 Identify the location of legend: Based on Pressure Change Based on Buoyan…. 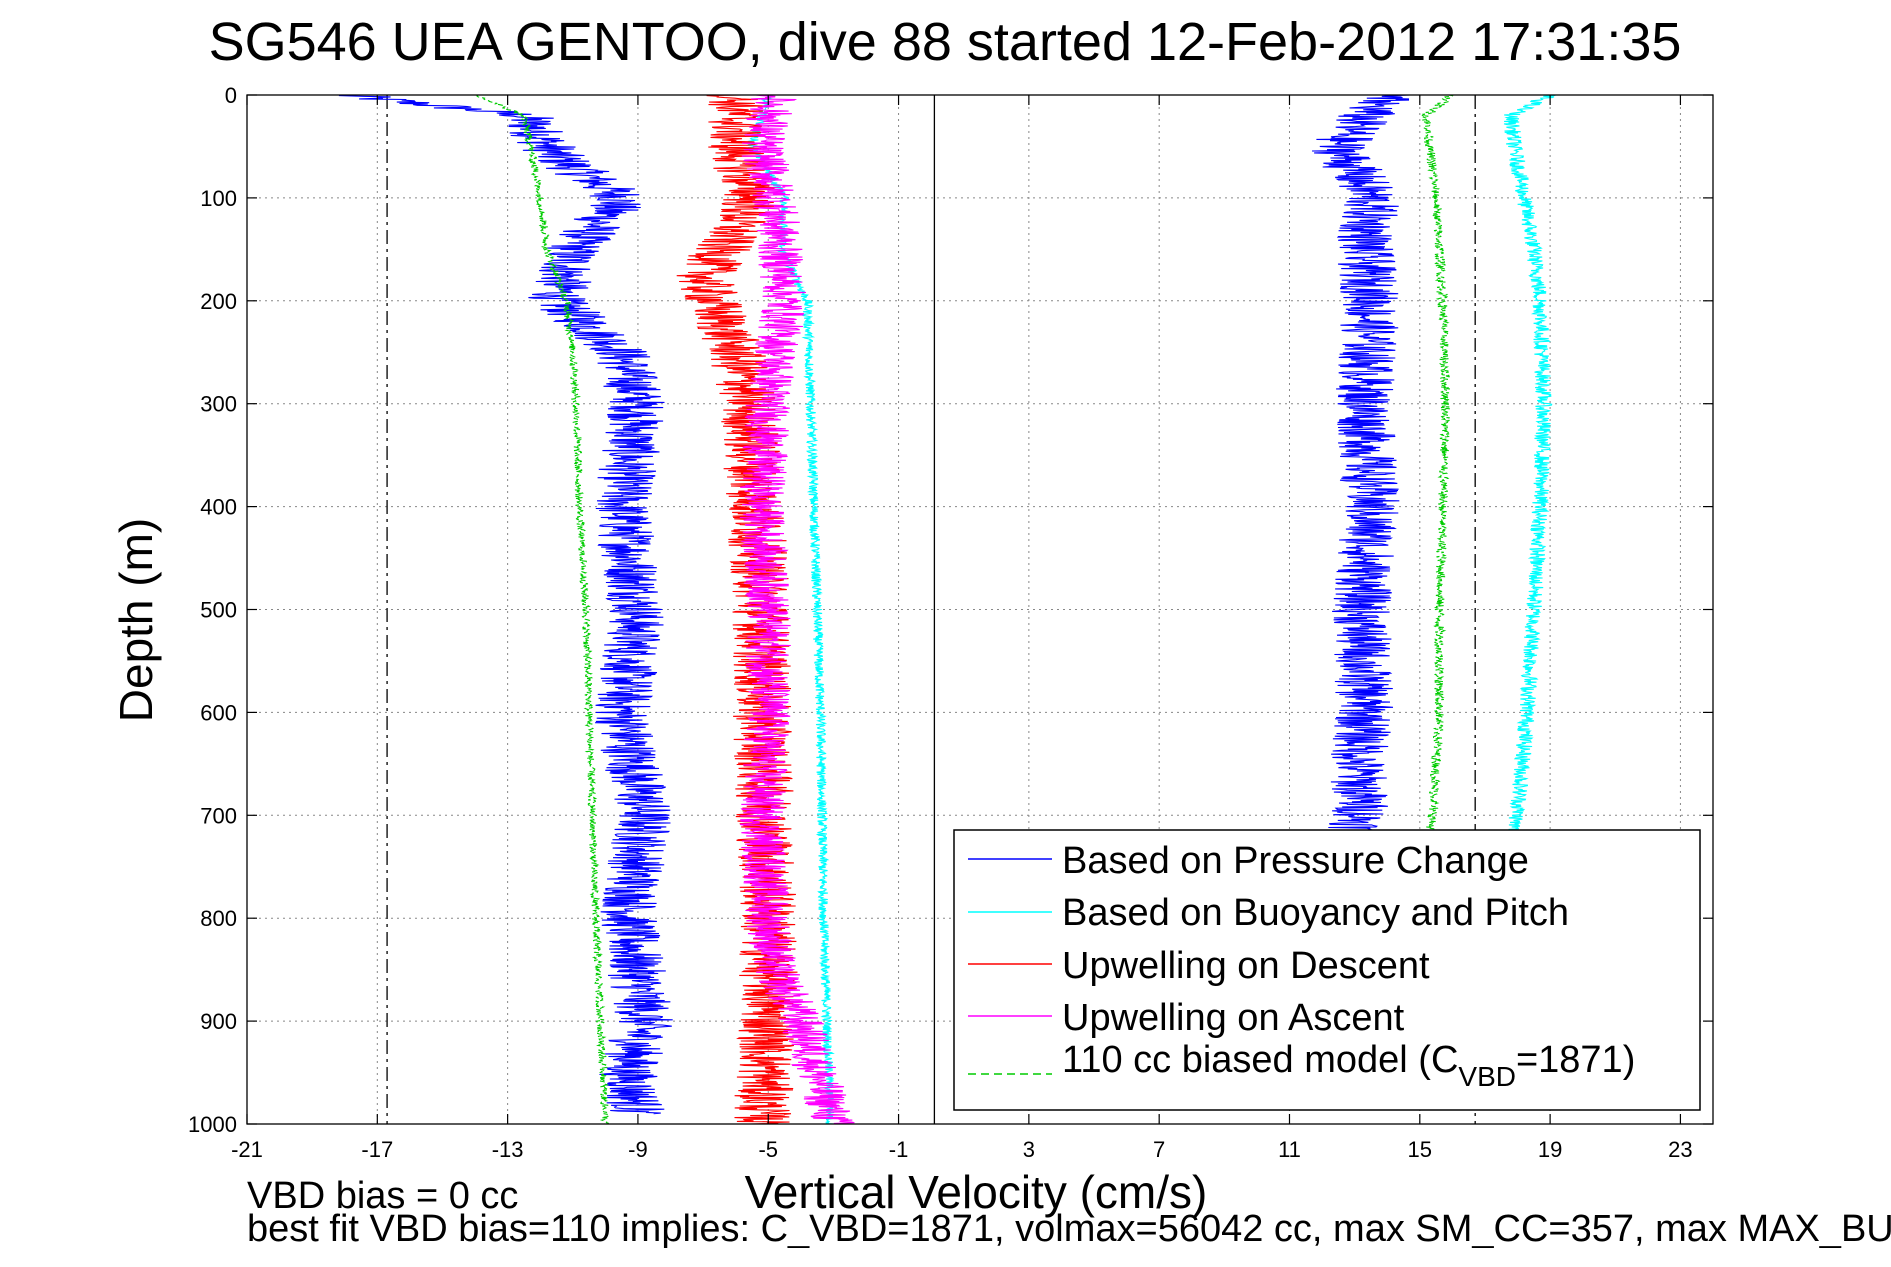
(1327, 970).